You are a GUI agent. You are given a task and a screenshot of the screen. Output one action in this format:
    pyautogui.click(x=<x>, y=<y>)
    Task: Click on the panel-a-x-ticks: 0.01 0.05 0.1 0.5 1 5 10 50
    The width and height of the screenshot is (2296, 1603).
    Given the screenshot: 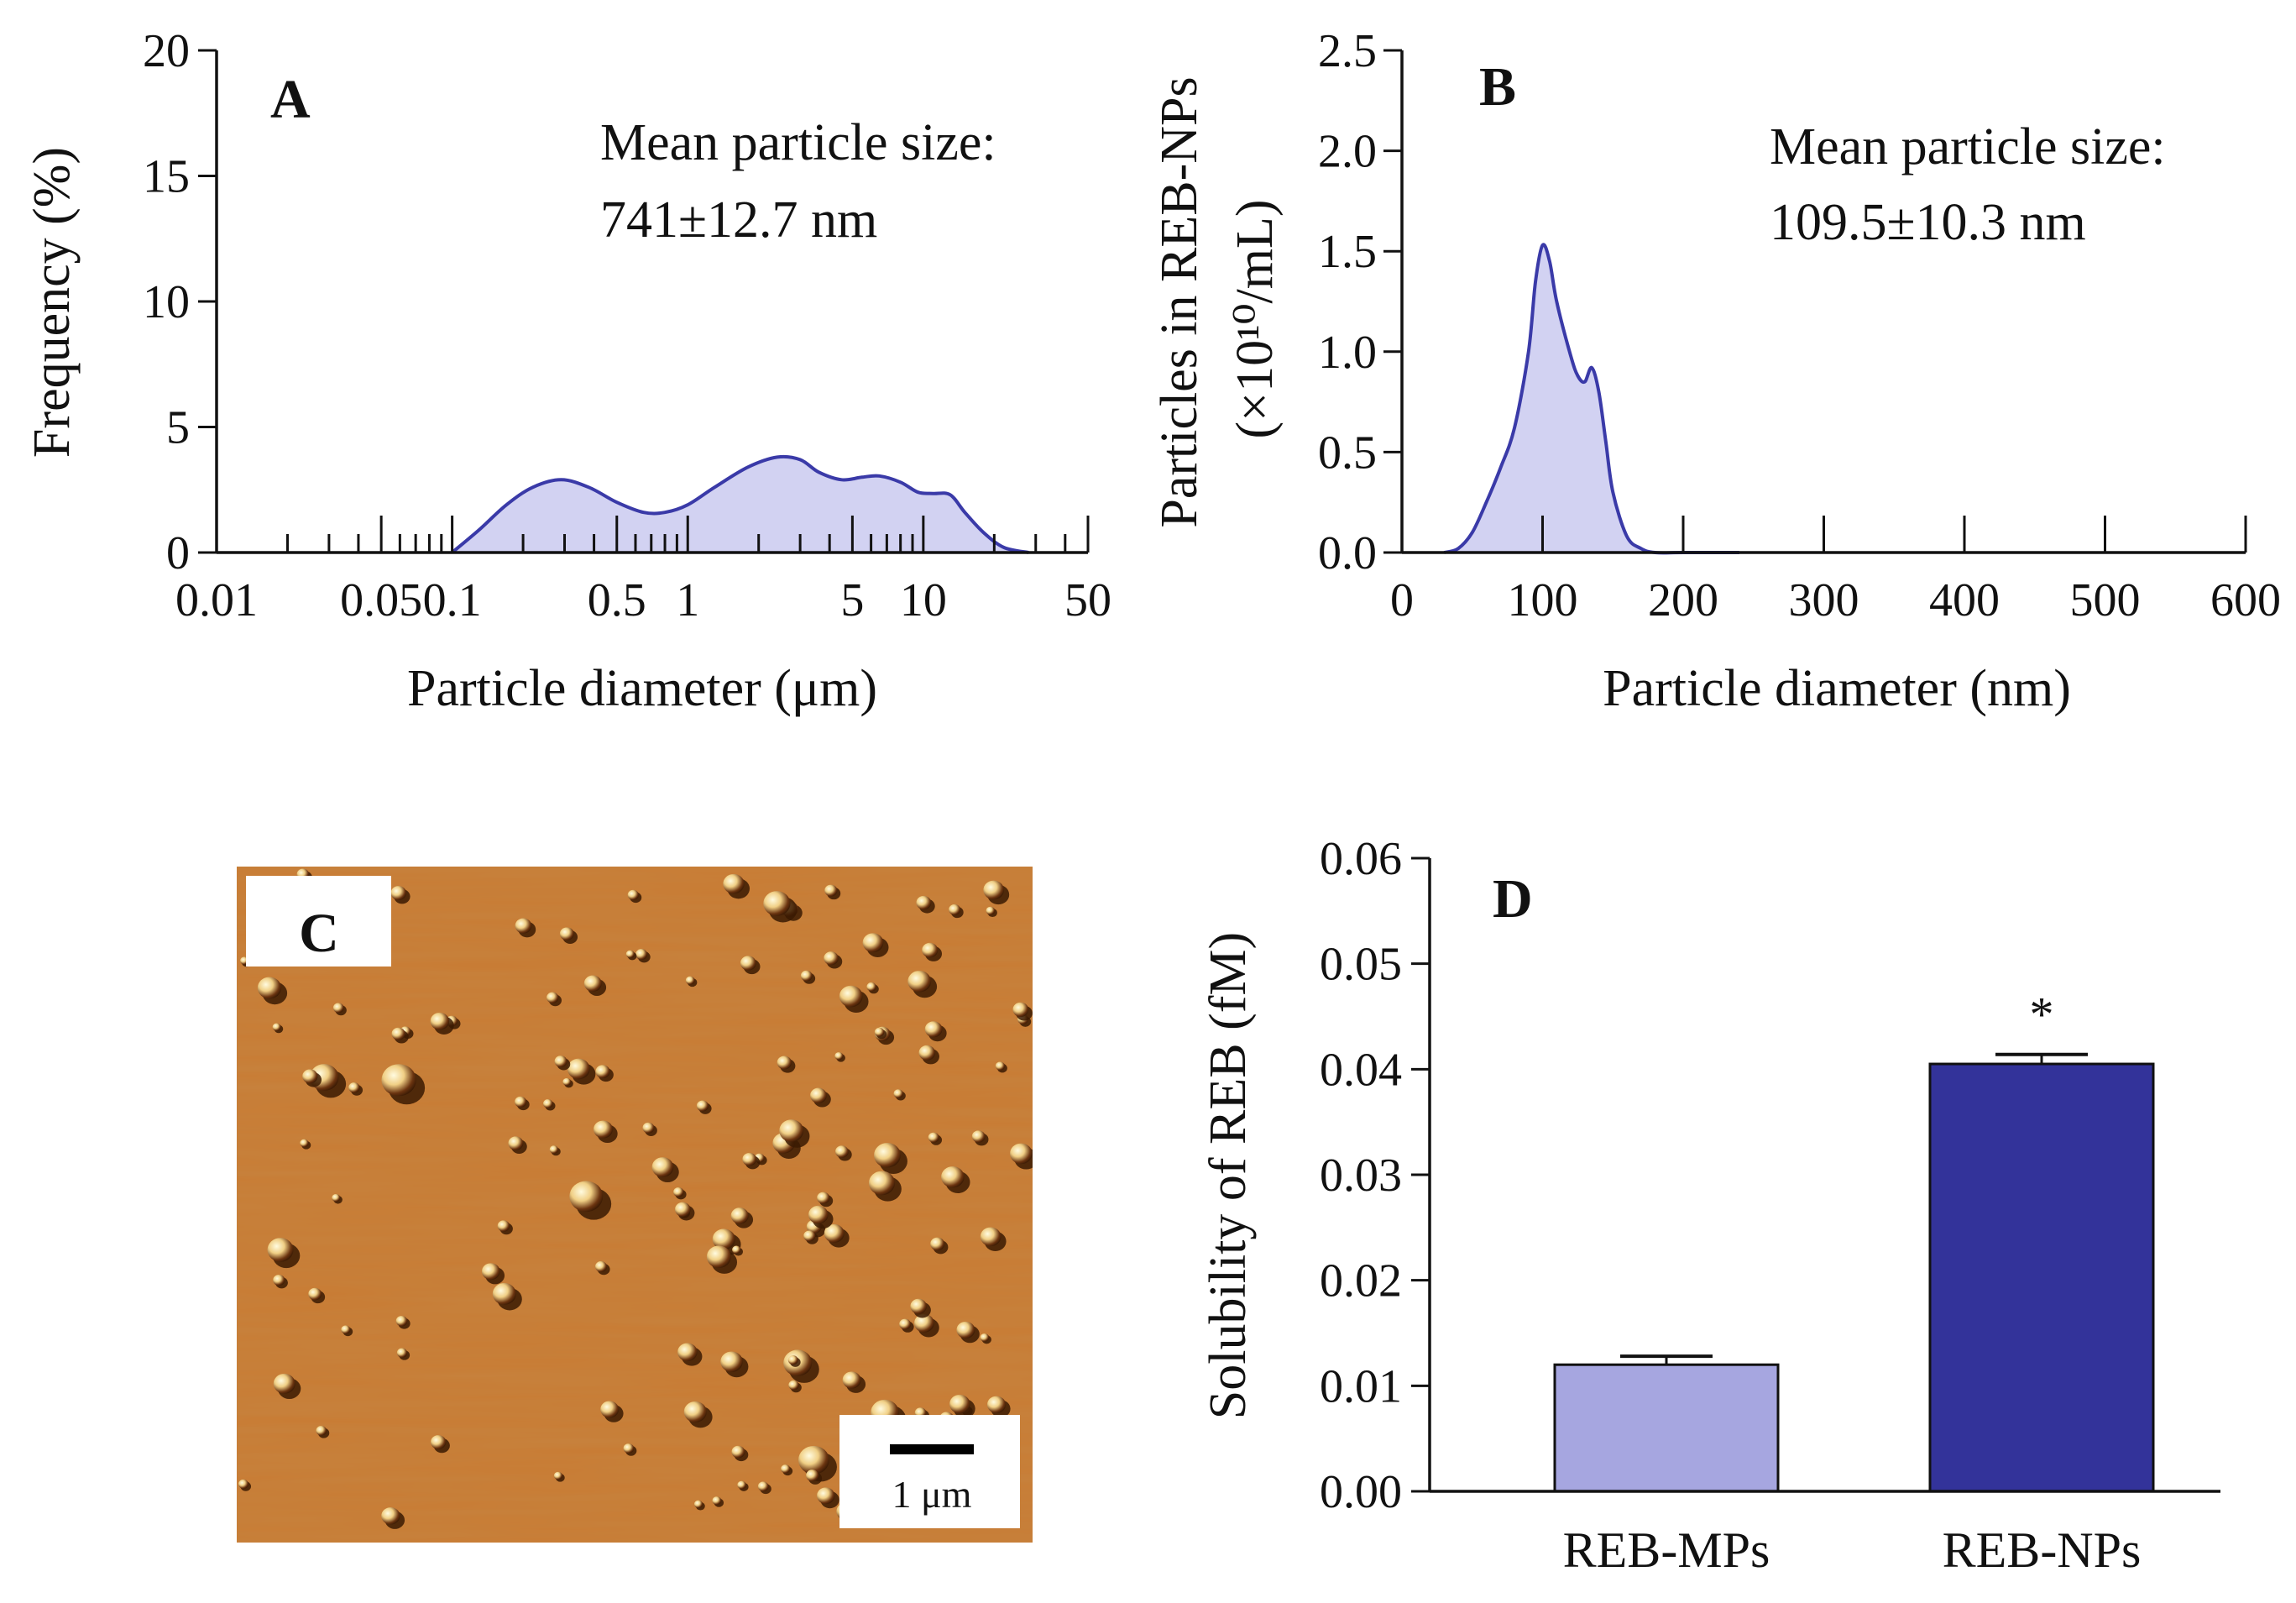 What is the action you would take?
    pyautogui.click(x=643, y=571)
    